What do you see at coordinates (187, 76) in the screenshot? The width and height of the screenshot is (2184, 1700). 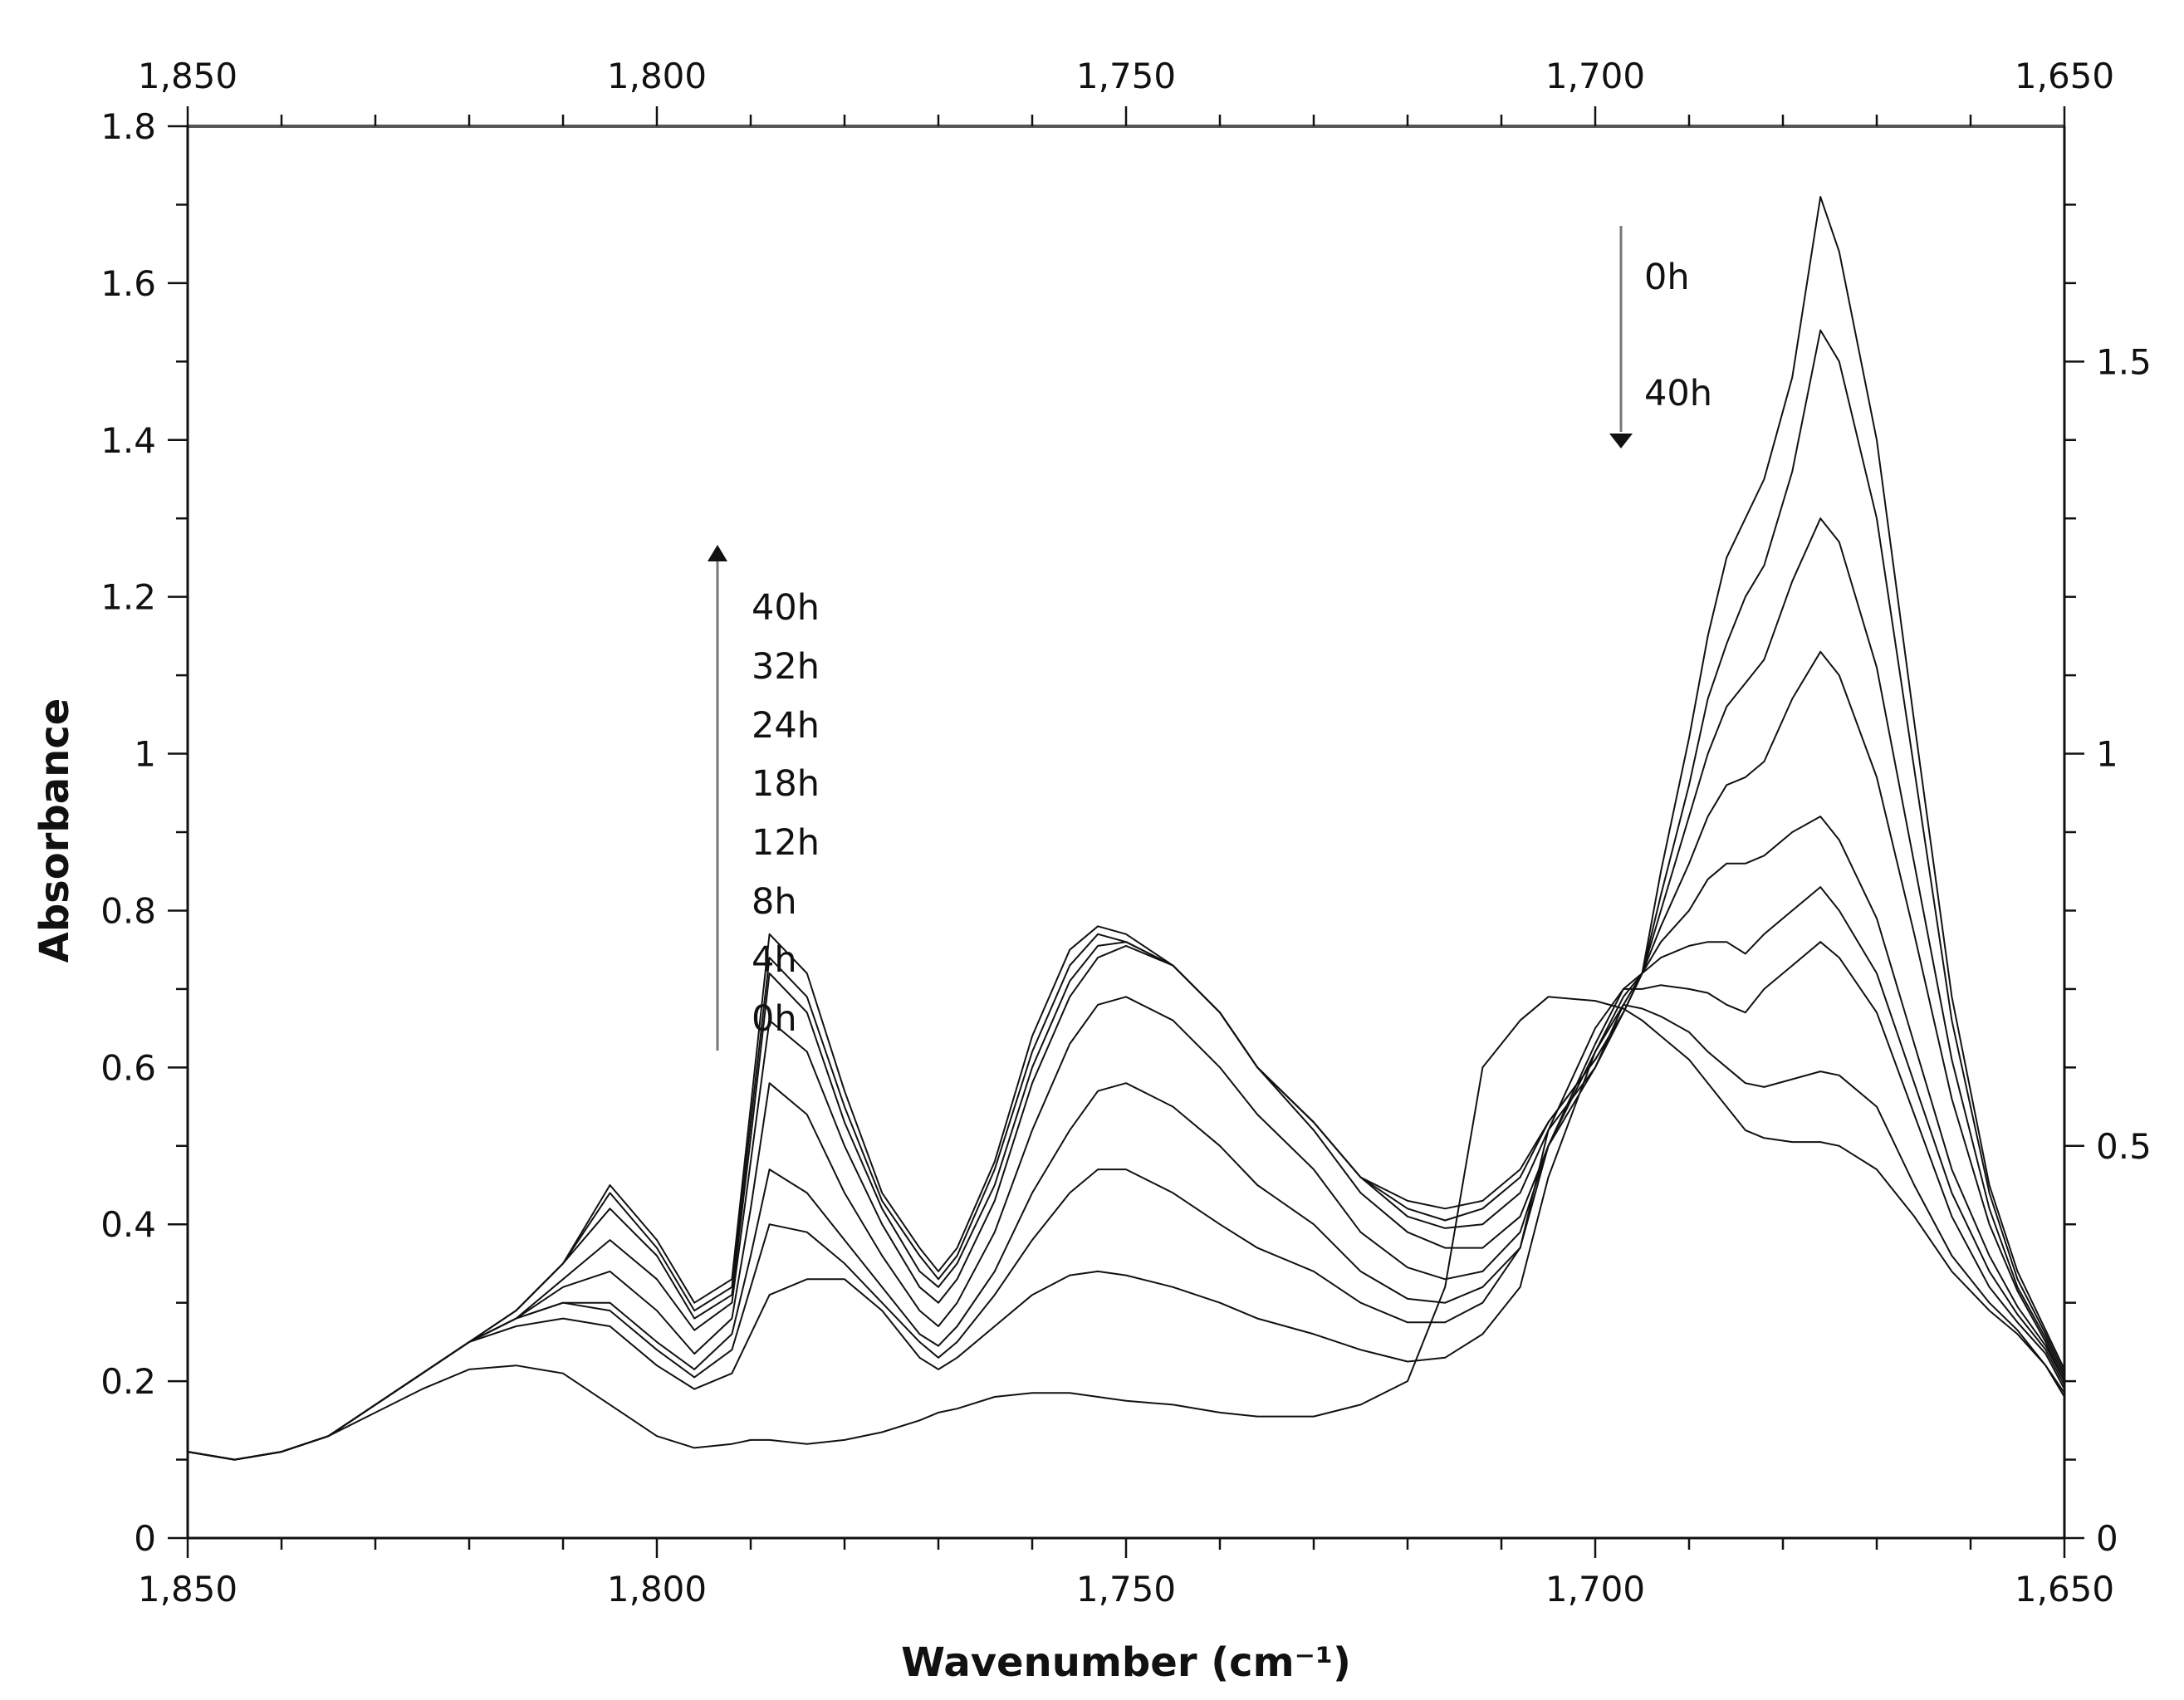 I see `x-tick-label-top: 1,850` at bounding box center [187, 76].